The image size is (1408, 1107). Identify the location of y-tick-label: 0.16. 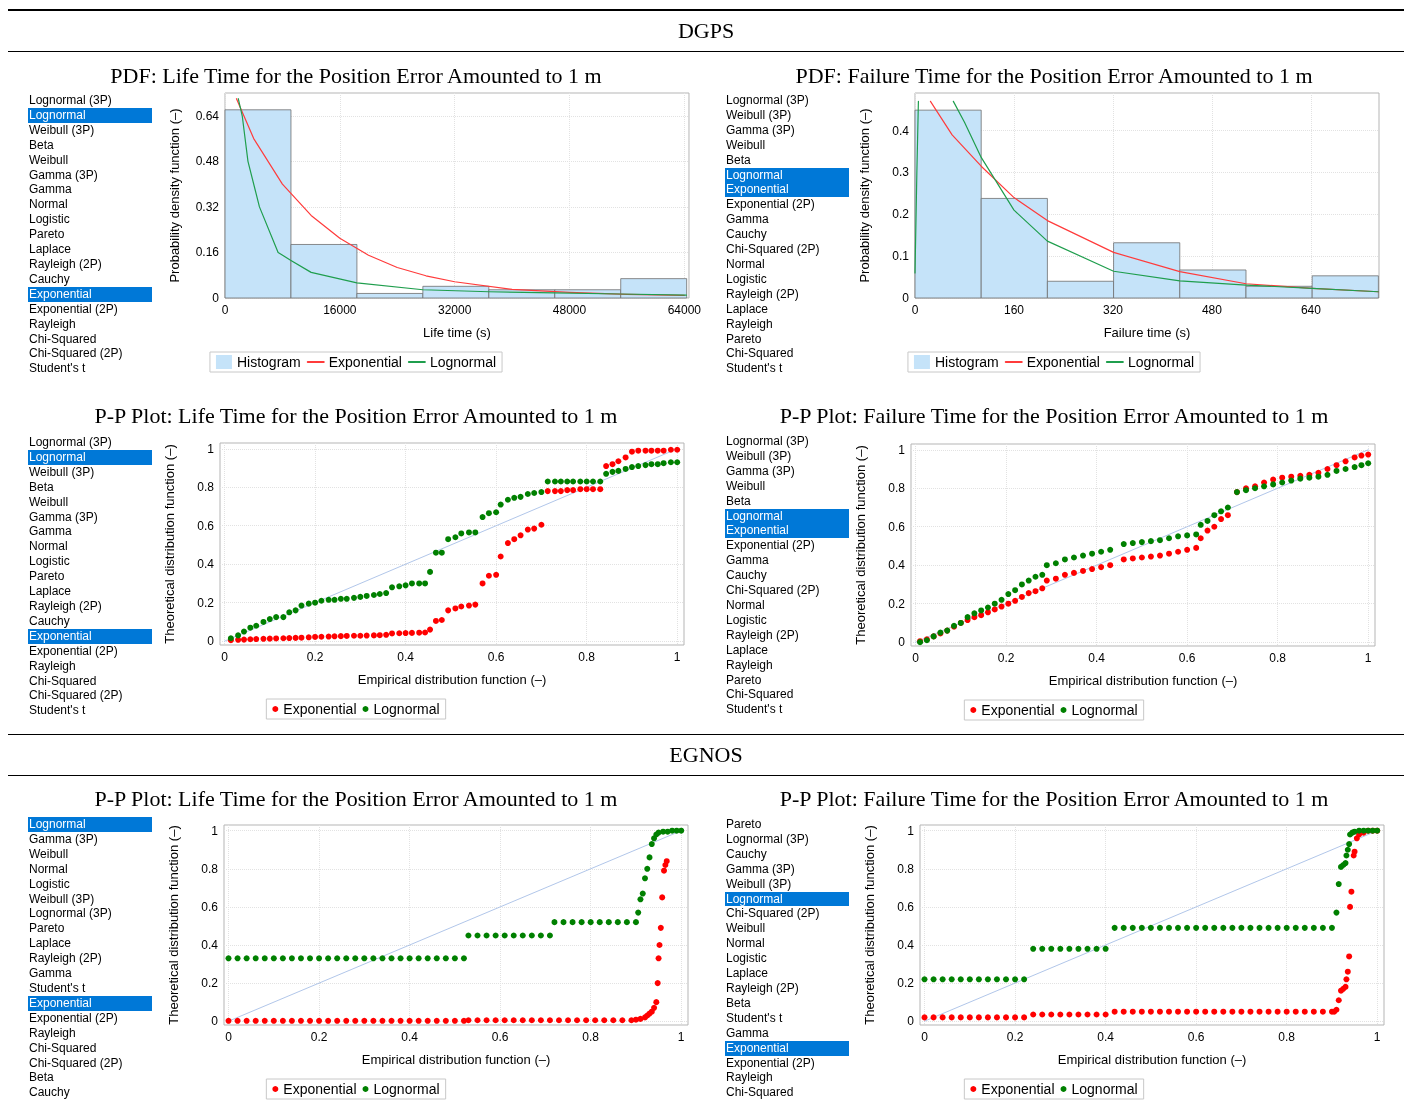
(207, 252).